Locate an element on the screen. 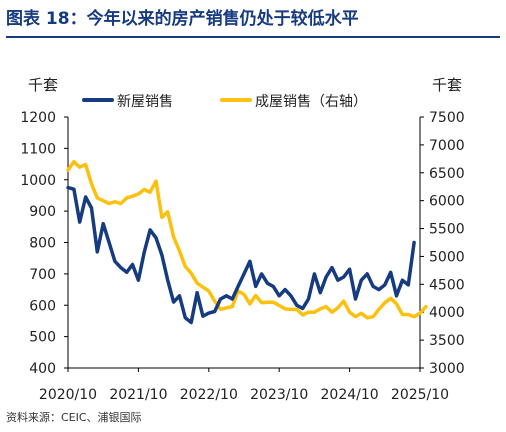 The width and height of the screenshot is (506, 432). left-unit-label: 千套 is located at coordinates (43, 85).